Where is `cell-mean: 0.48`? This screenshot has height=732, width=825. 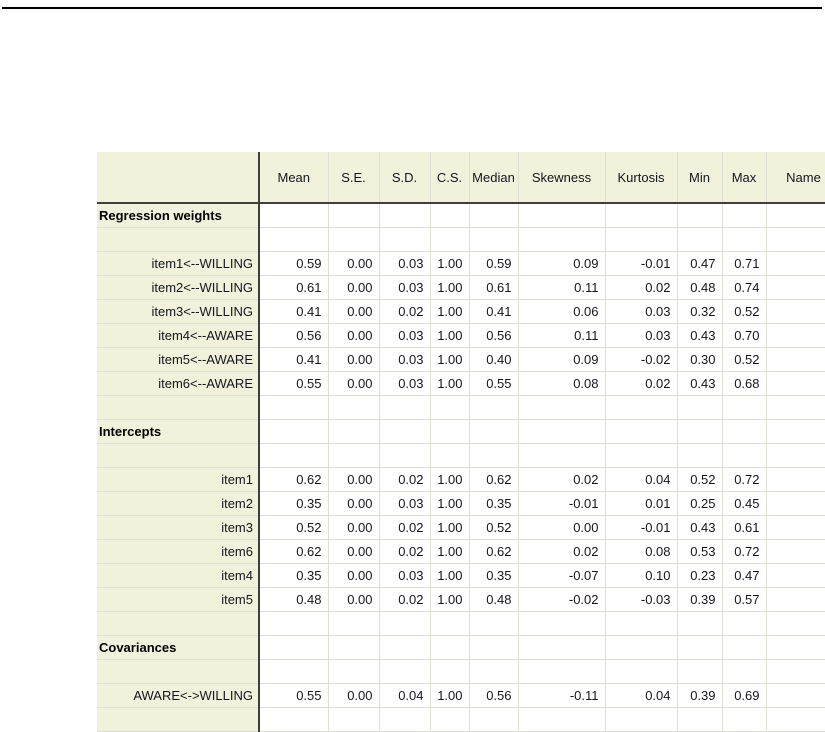
cell-mean: 0.48 is located at coordinates (294, 599).